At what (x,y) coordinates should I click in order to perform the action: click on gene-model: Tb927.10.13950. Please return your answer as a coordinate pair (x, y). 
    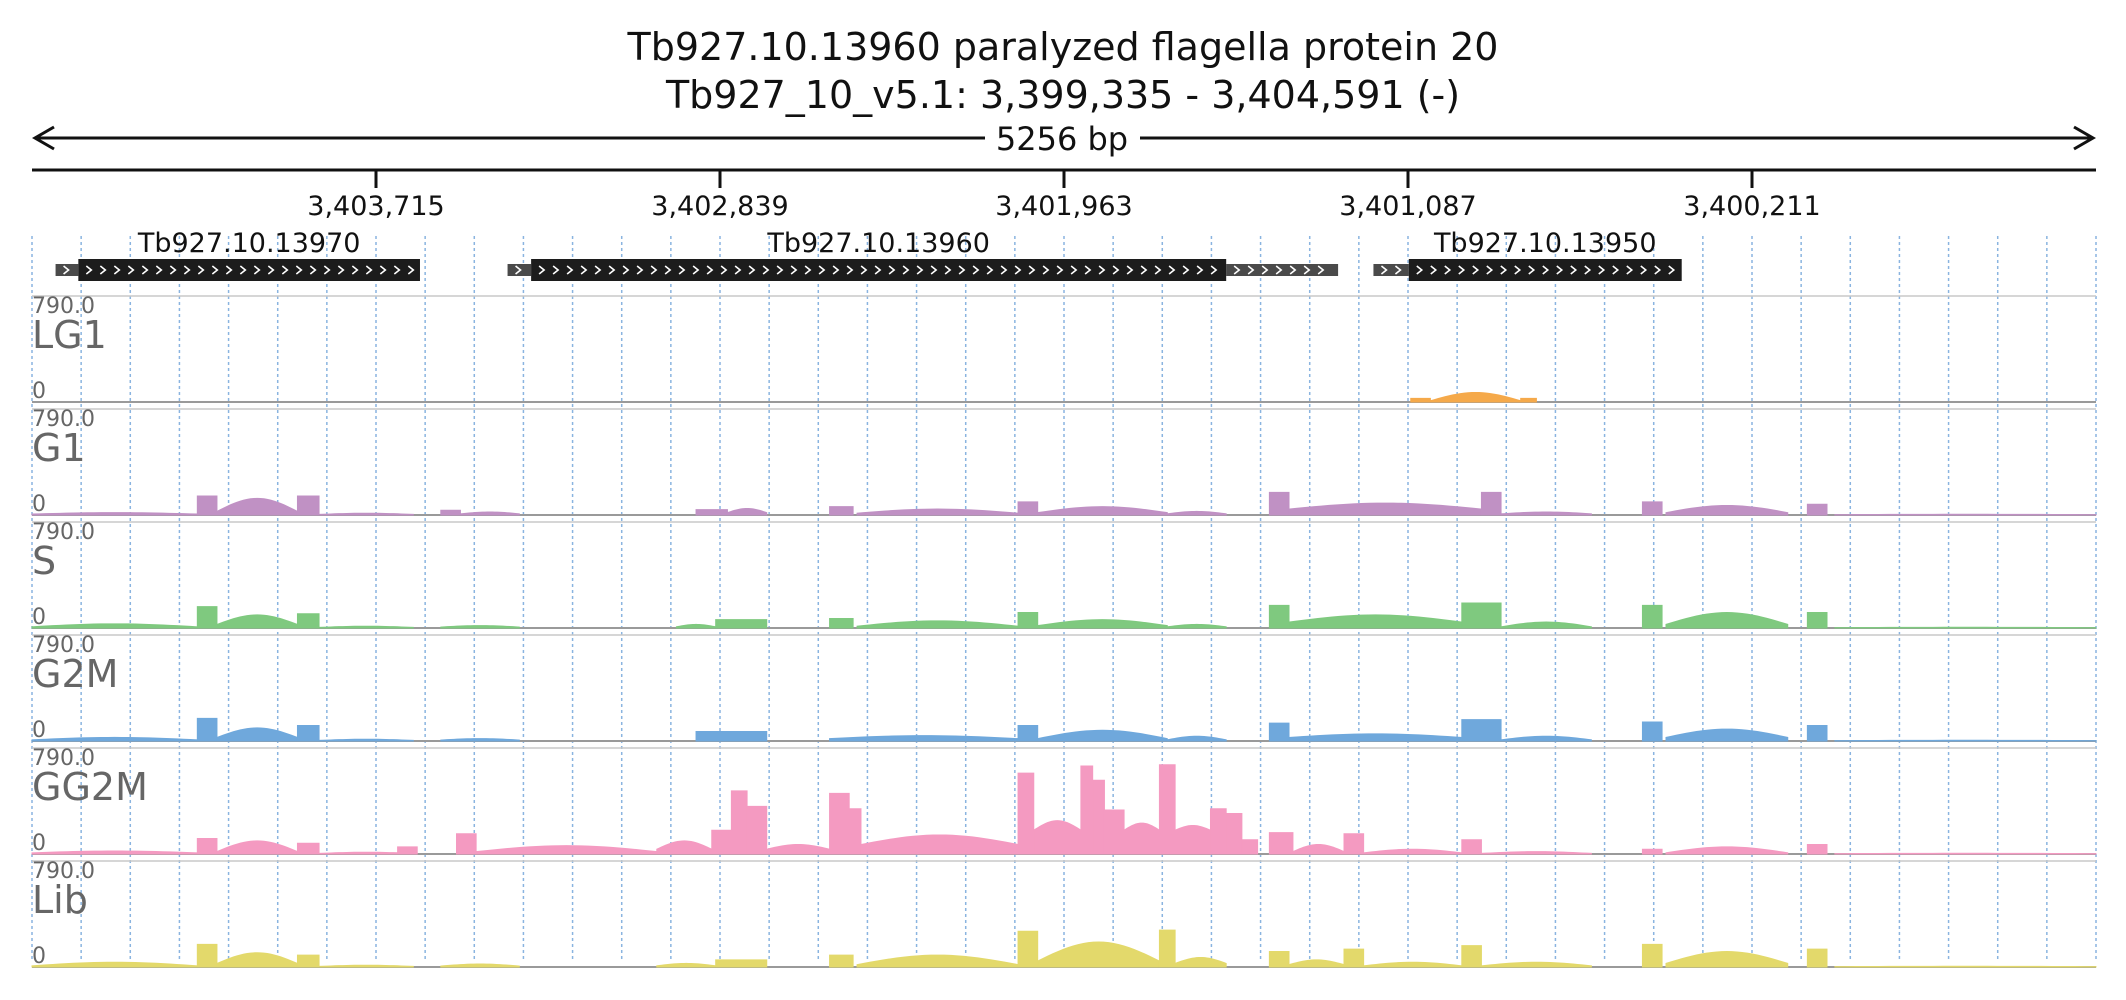
    Looking at the image, I should click on (1527, 254).